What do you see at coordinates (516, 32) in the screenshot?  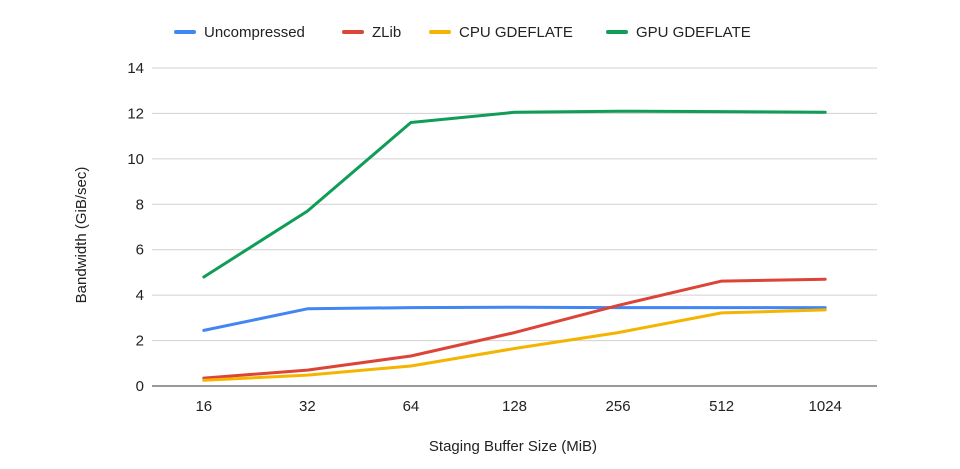 I see `legend-label: CPU GDEFLATE` at bounding box center [516, 32].